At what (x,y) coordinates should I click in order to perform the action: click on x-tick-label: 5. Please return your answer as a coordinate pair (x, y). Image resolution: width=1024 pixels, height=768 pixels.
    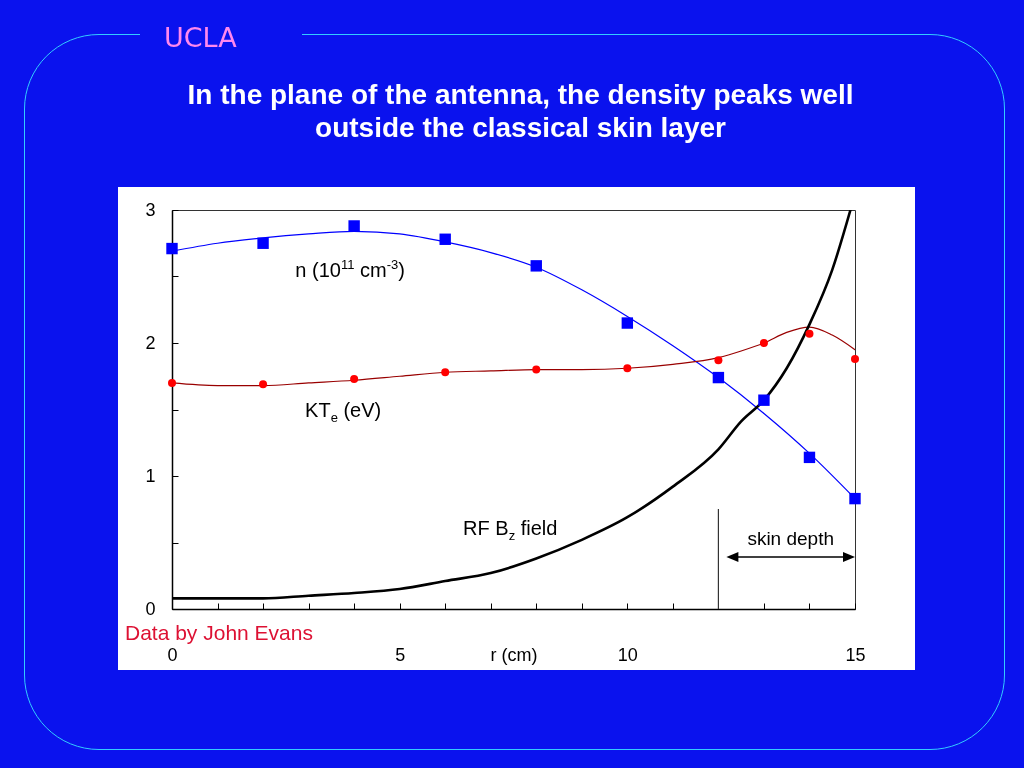
    Looking at the image, I should click on (400, 654).